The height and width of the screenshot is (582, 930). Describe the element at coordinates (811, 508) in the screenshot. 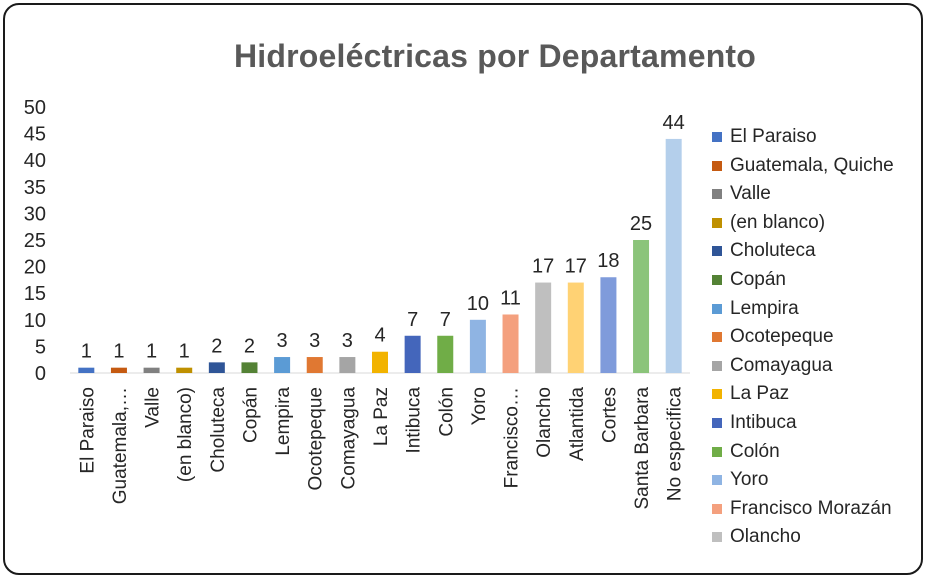

I see `legend-label: Francisco Morazán` at that location.